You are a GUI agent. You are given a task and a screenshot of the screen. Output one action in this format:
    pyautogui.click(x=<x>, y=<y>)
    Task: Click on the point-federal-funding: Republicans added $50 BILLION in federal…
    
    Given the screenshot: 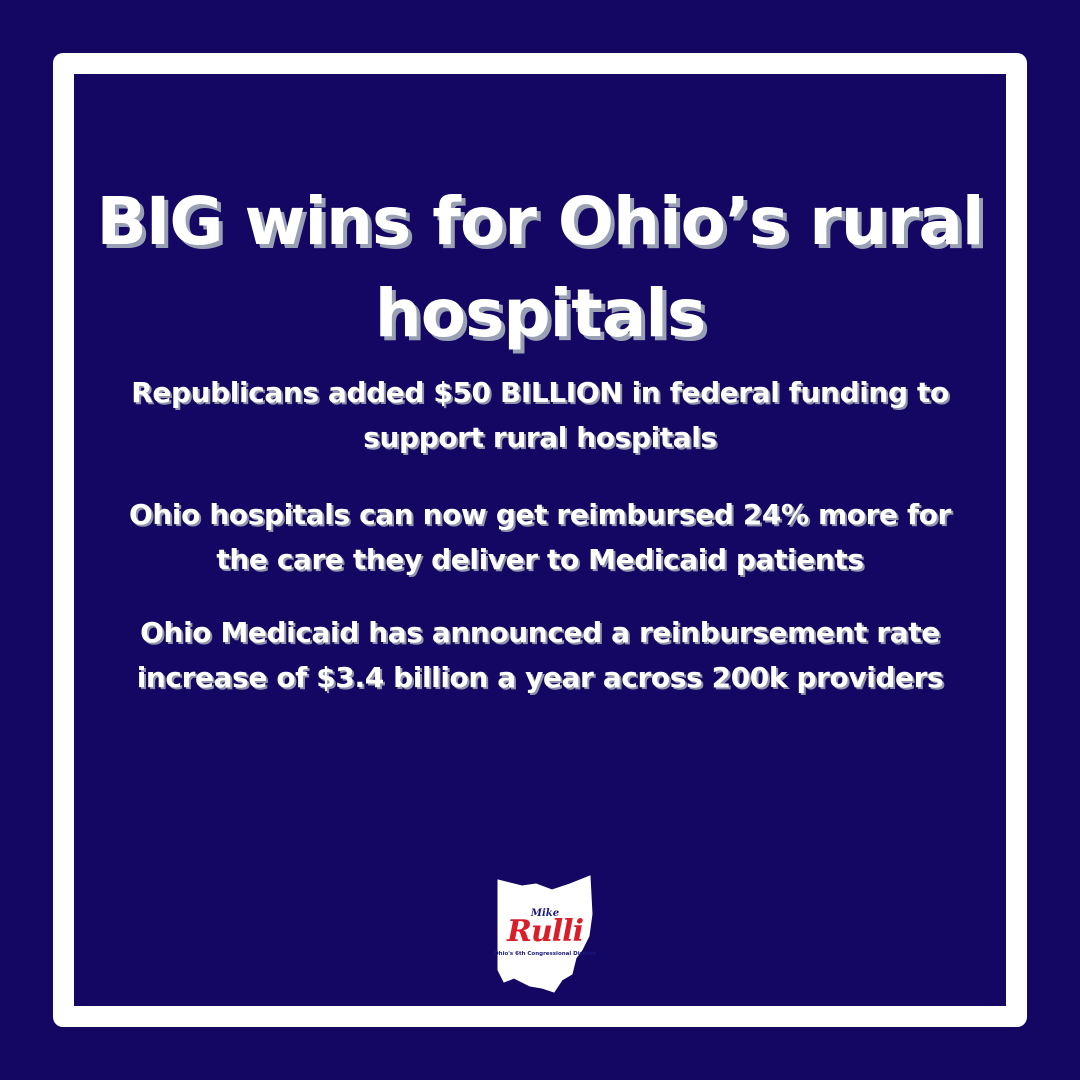 What is the action you would take?
    pyautogui.click(x=540, y=415)
    